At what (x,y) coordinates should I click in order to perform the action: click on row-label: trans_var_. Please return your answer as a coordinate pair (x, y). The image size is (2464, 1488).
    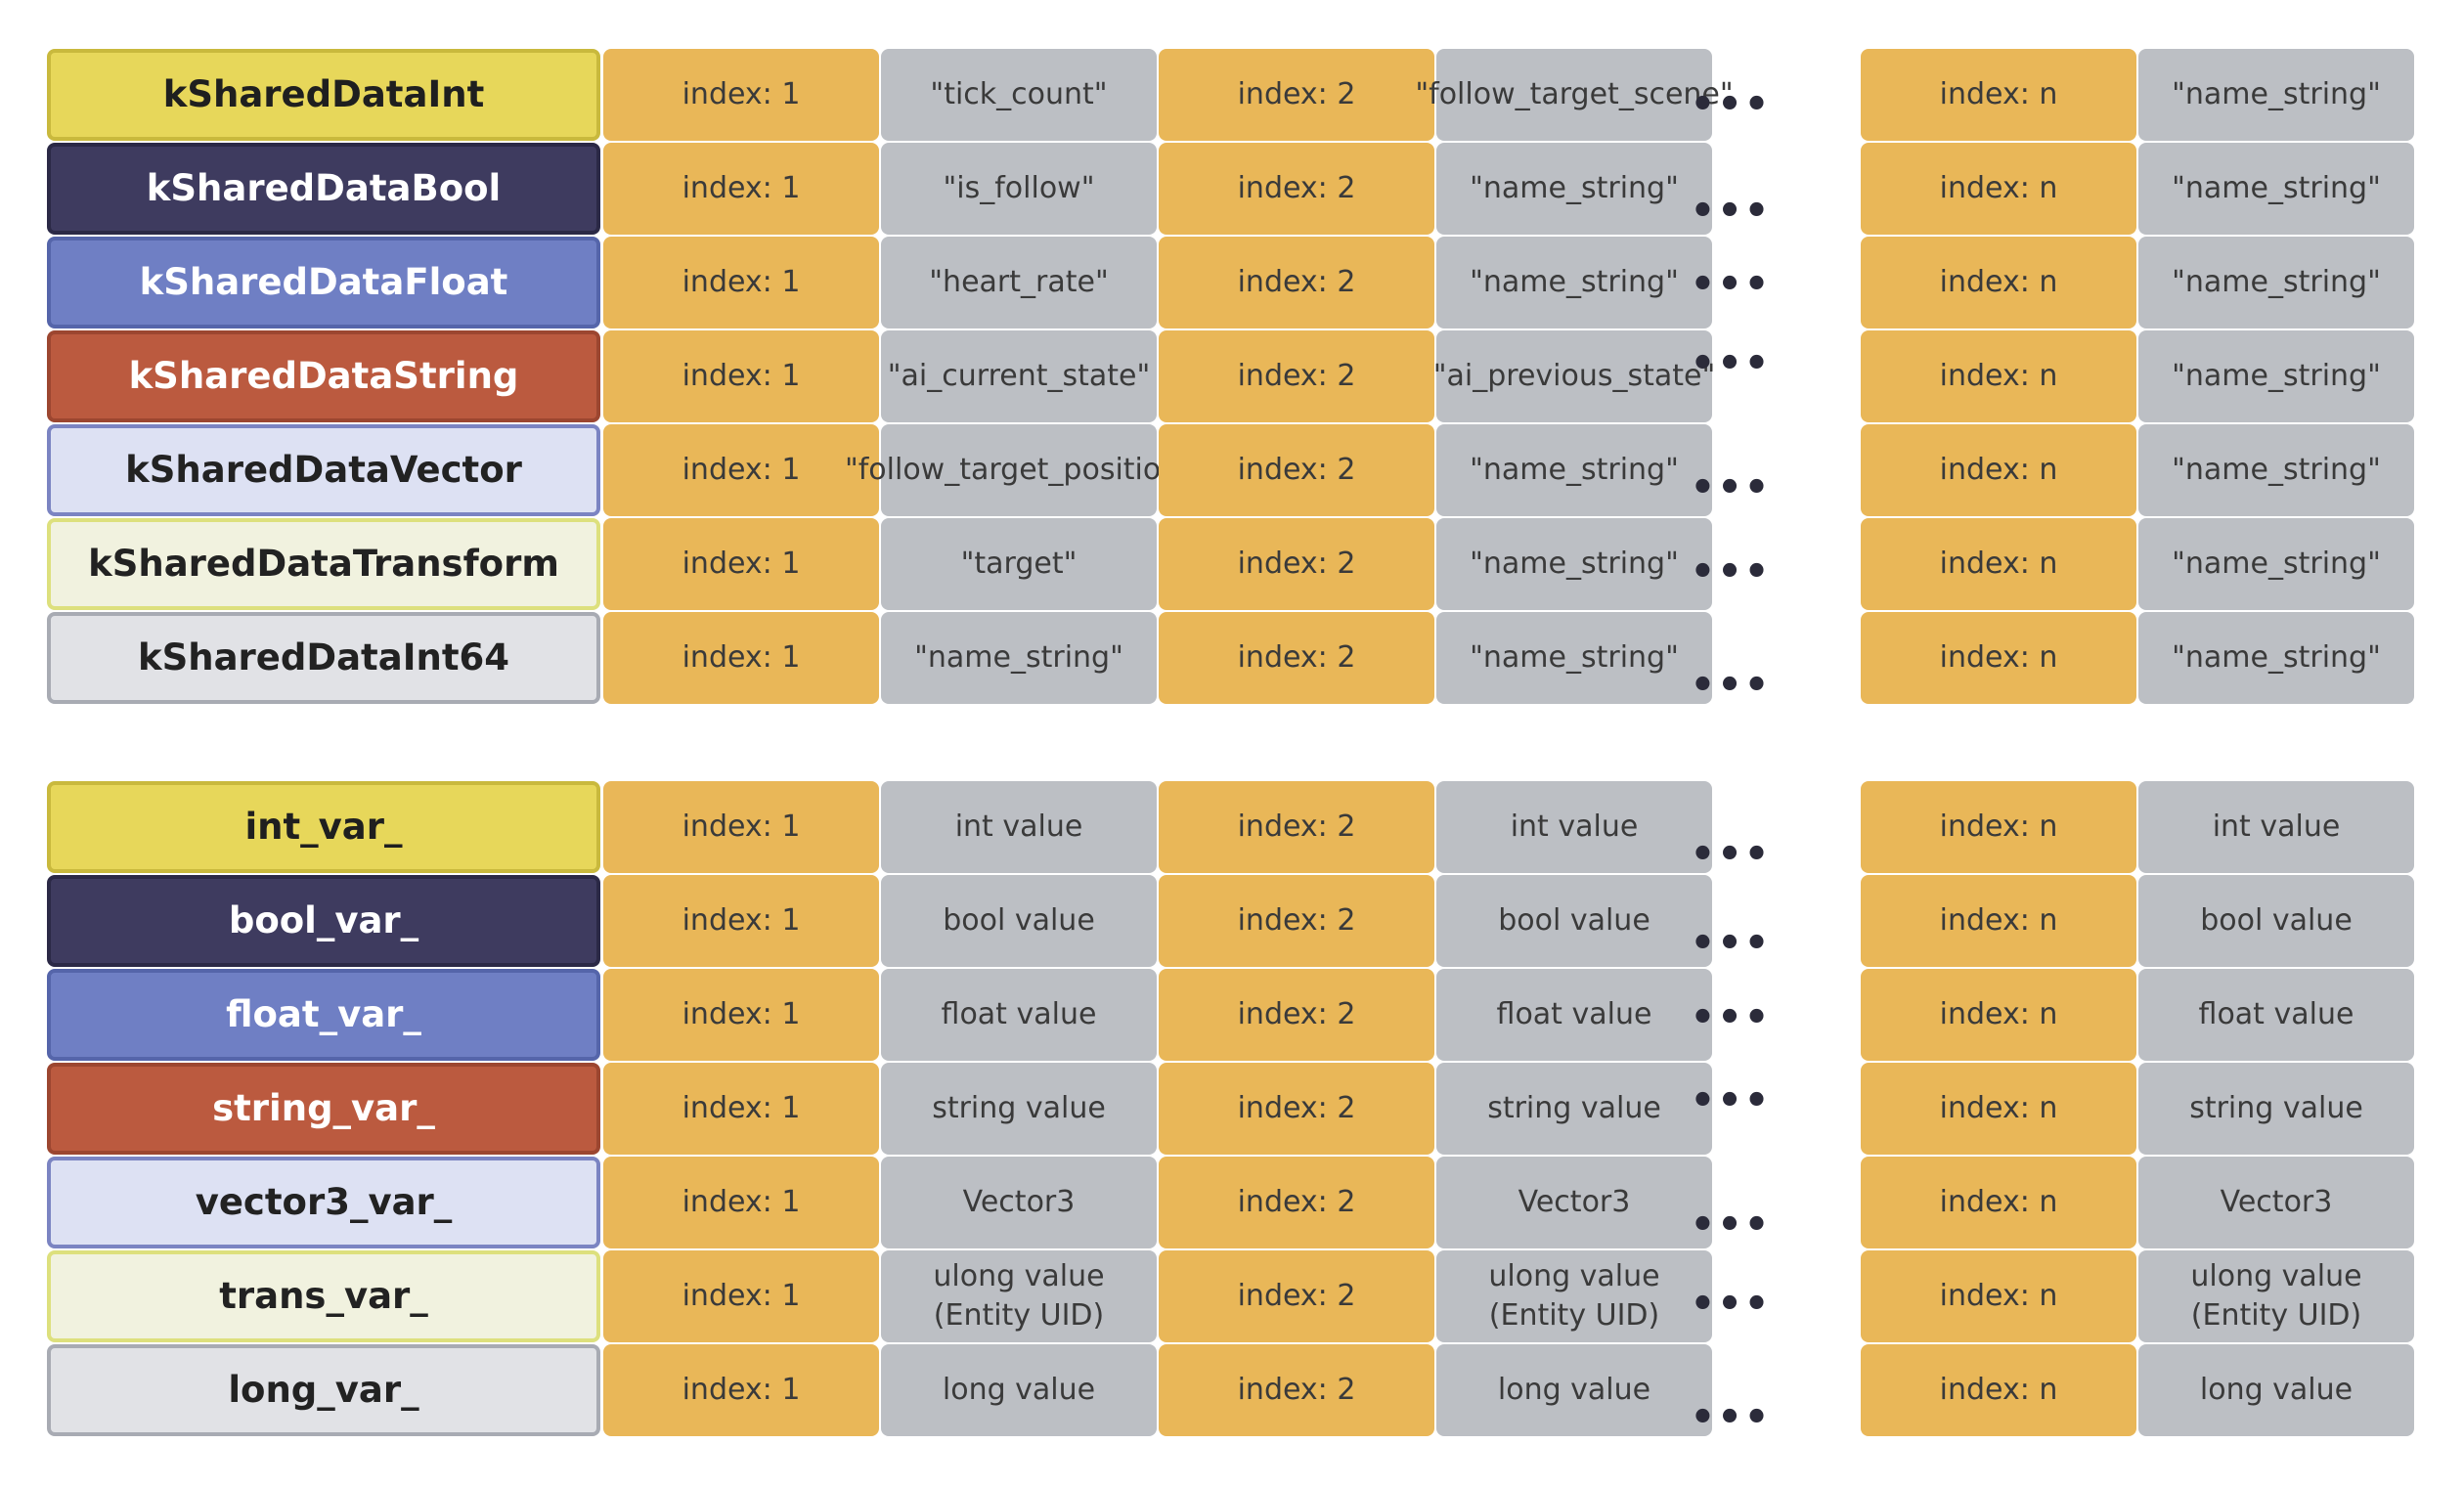
    Looking at the image, I should click on (323, 1296).